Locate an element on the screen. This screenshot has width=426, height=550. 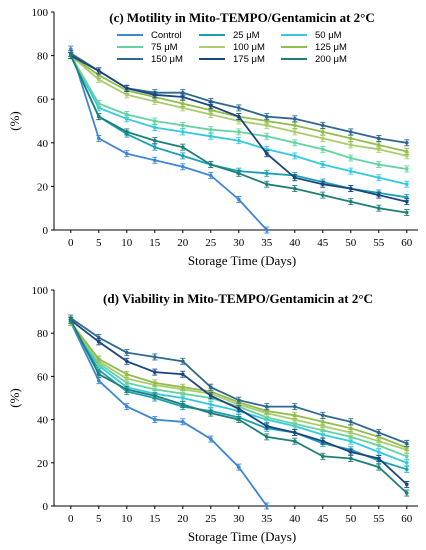
y-axis-label: (%) is located at coordinates (14, 121).